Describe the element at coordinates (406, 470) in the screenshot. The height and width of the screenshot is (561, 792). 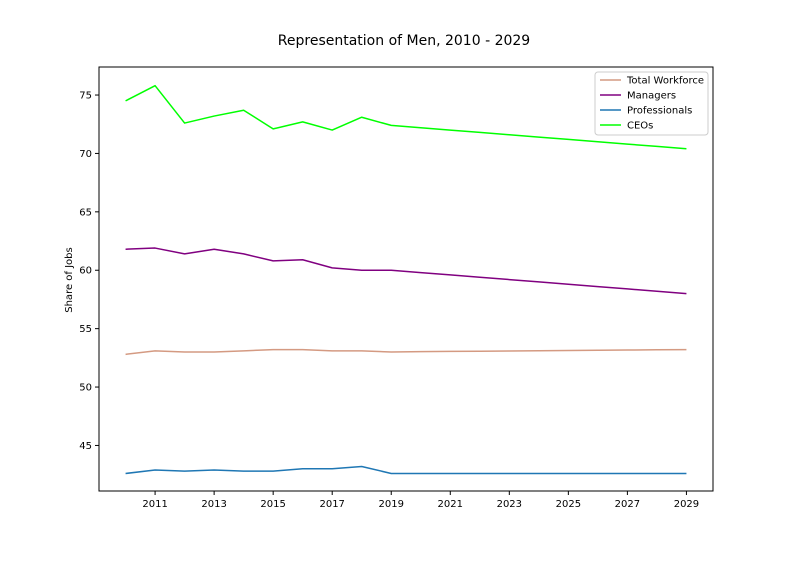
I see `series-line-professionals` at that location.